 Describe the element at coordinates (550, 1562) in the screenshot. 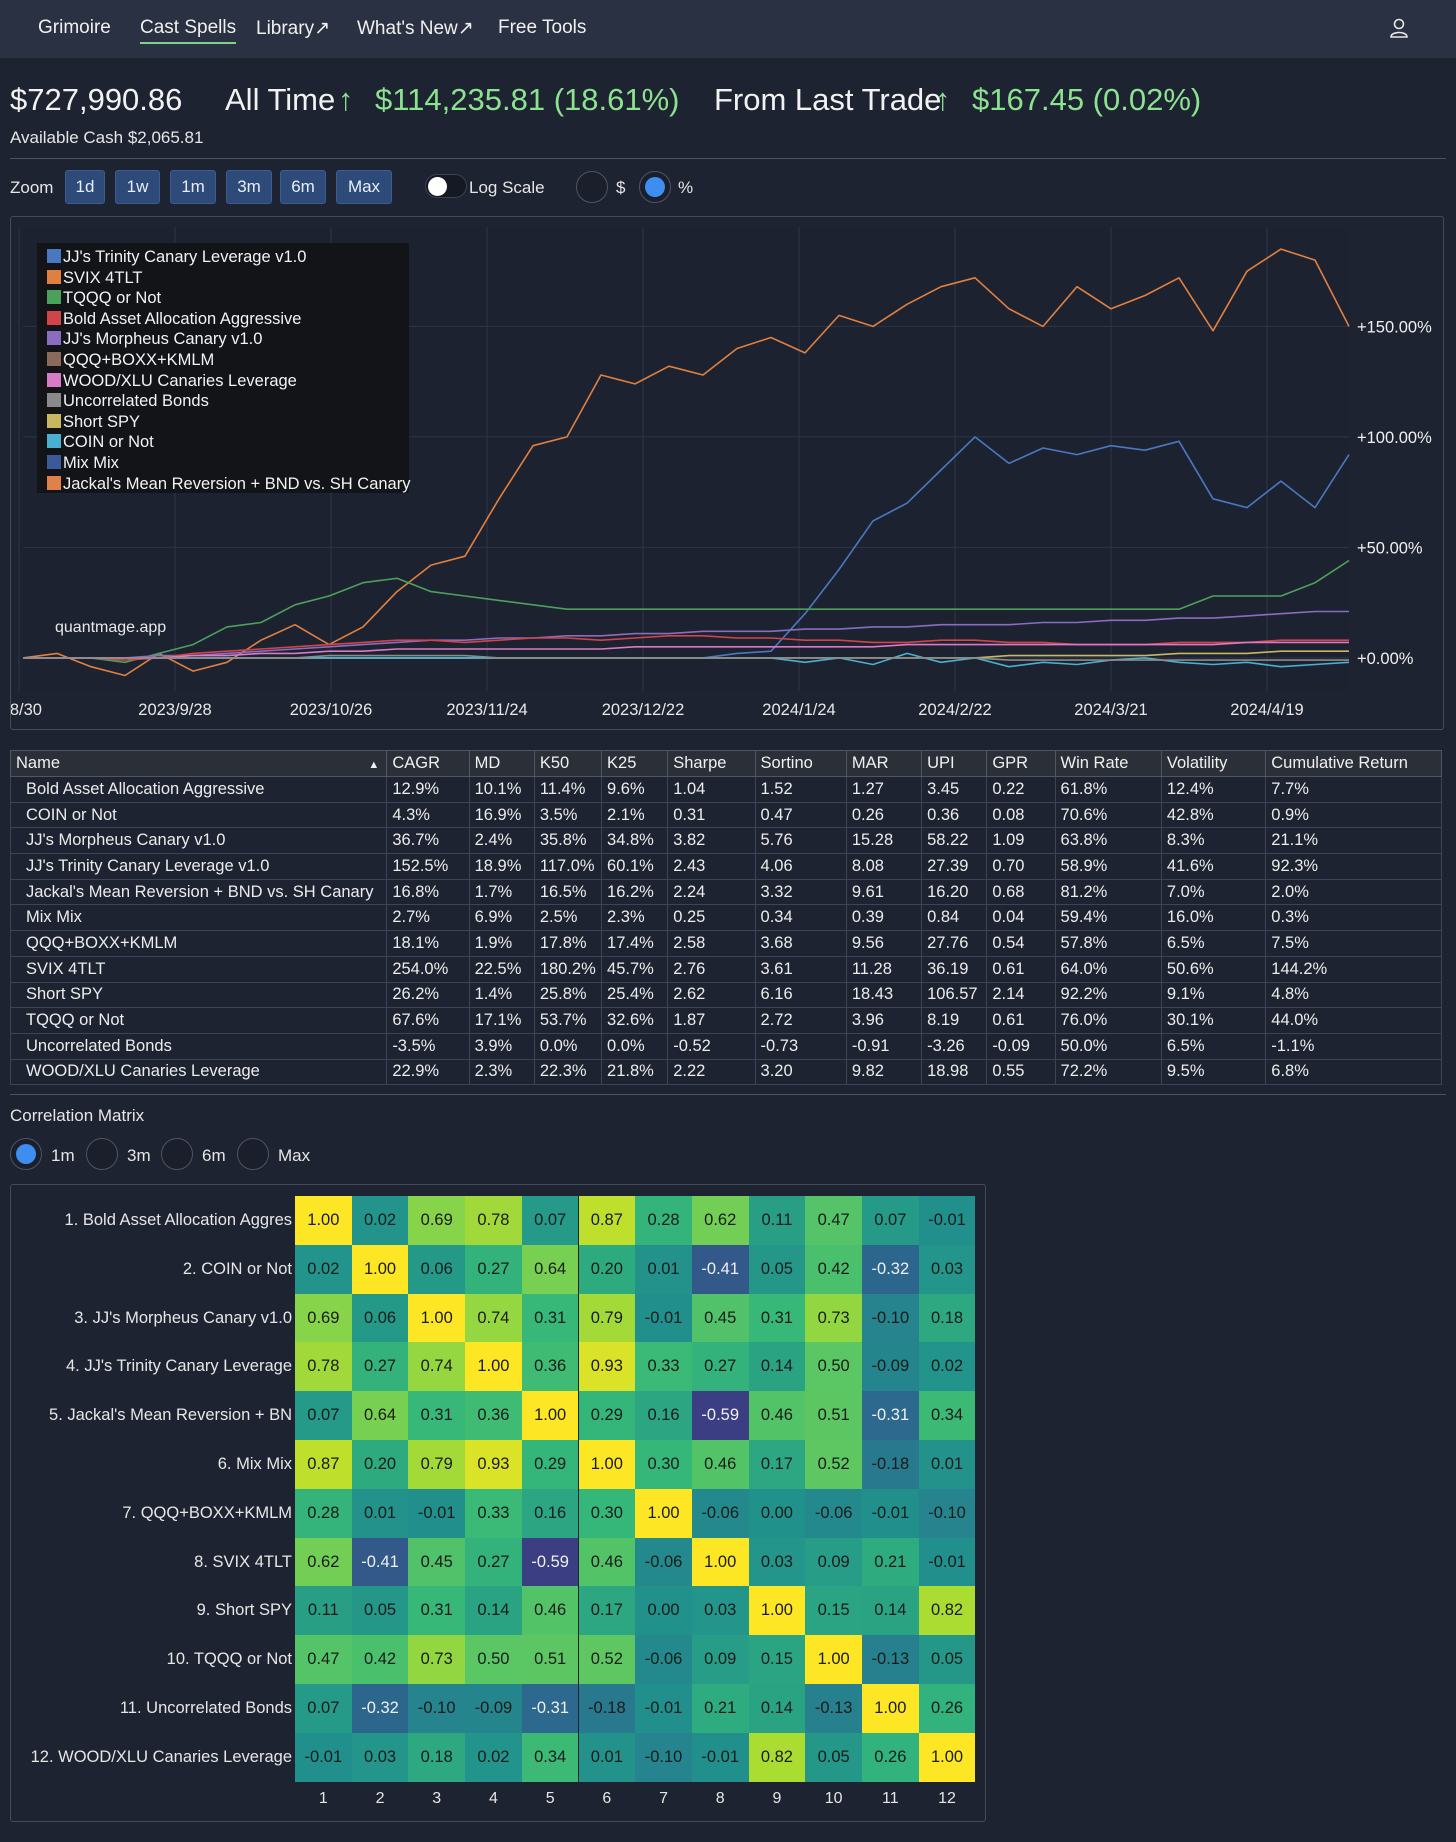

I see `matrix-cell: -0.59` at that location.